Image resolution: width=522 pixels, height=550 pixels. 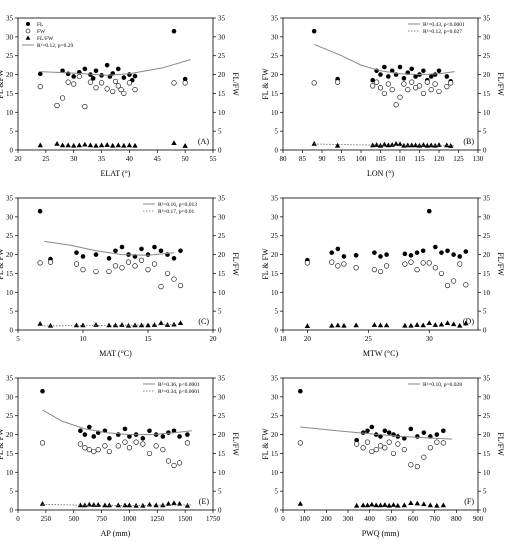 What do you see at coordinates (130, 159) in the screenshot?
I see `x-tick-label: 40` at bounding box center [130, 159].